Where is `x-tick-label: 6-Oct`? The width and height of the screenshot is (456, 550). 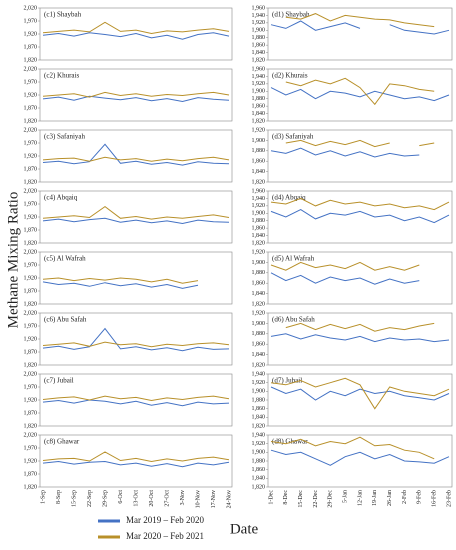 x-tick-label: 6-Oct is located at coordinates (121, 497).